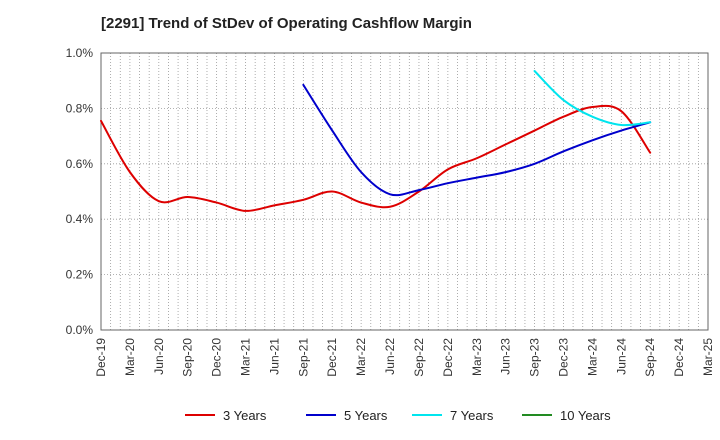 This screenshot has height=440, width=720. Describe the element at coordinates (585, 415) in the screenshot. I see `legend-label-10-years: 10 Years` at that location.